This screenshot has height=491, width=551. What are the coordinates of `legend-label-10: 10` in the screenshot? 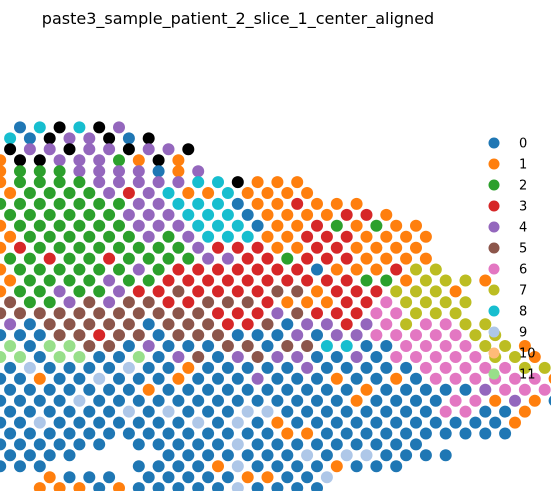 It's located at (527, 354).